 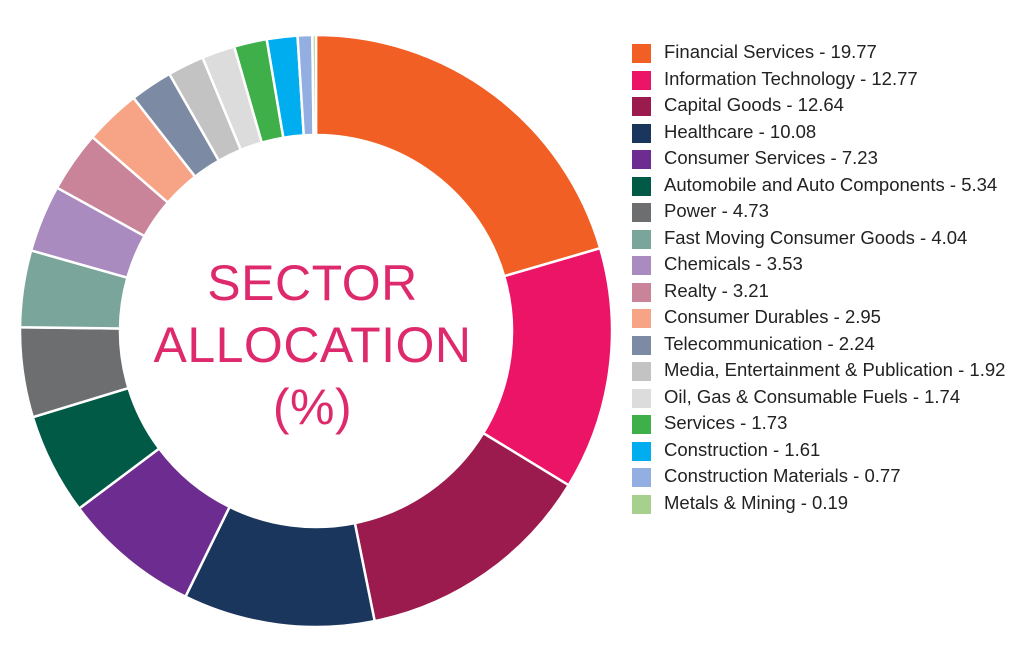 What do you see at coordinates (756, 502) in the screenshot?
I see `legend-label: Metals & Mining - 0.19` at bounding box center [756, 502].